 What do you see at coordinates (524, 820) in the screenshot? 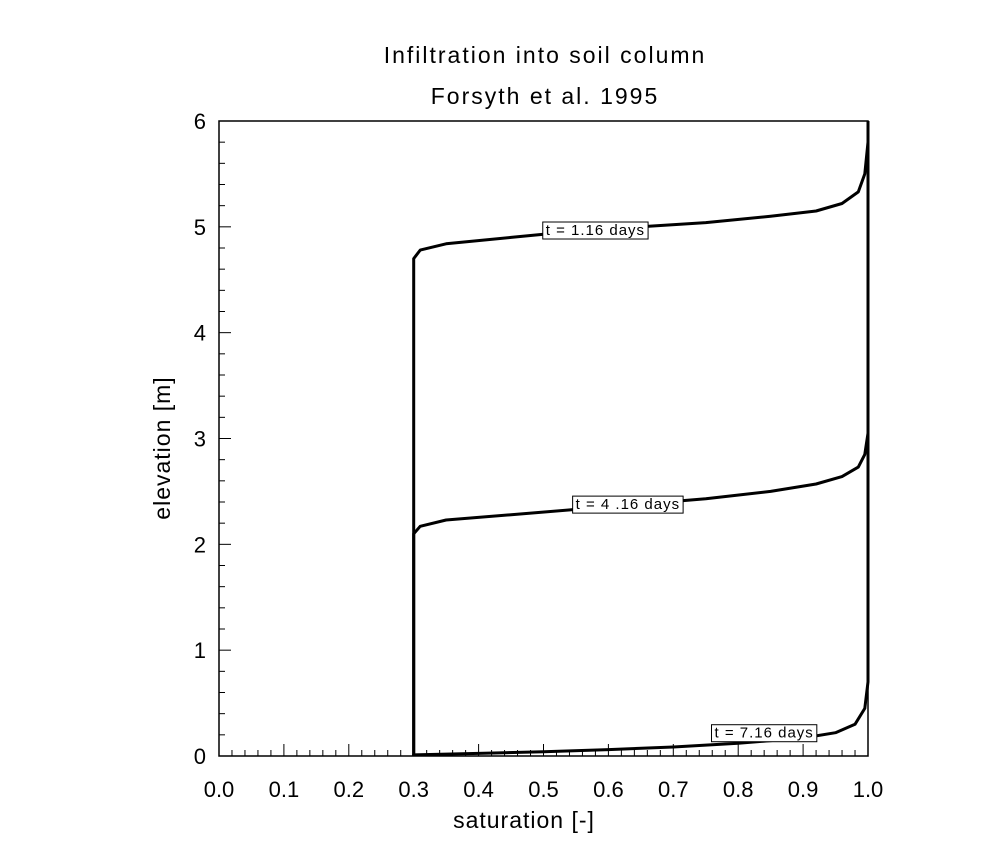
I see `x-axis-label: saturation [-]` at bounding box center [524, 820].